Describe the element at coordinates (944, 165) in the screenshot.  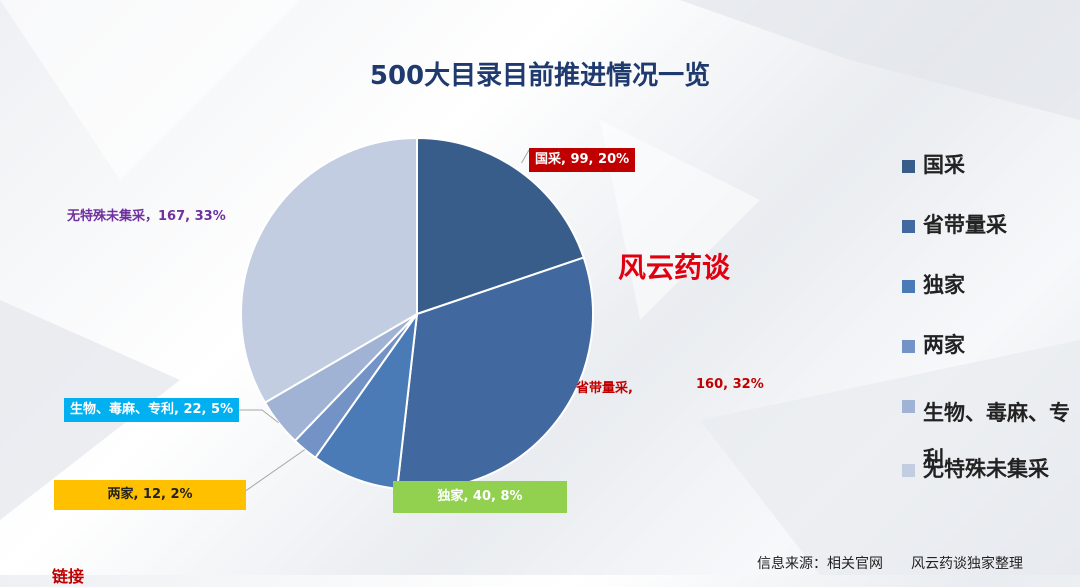
I see `legend-label: 国采` at that location.